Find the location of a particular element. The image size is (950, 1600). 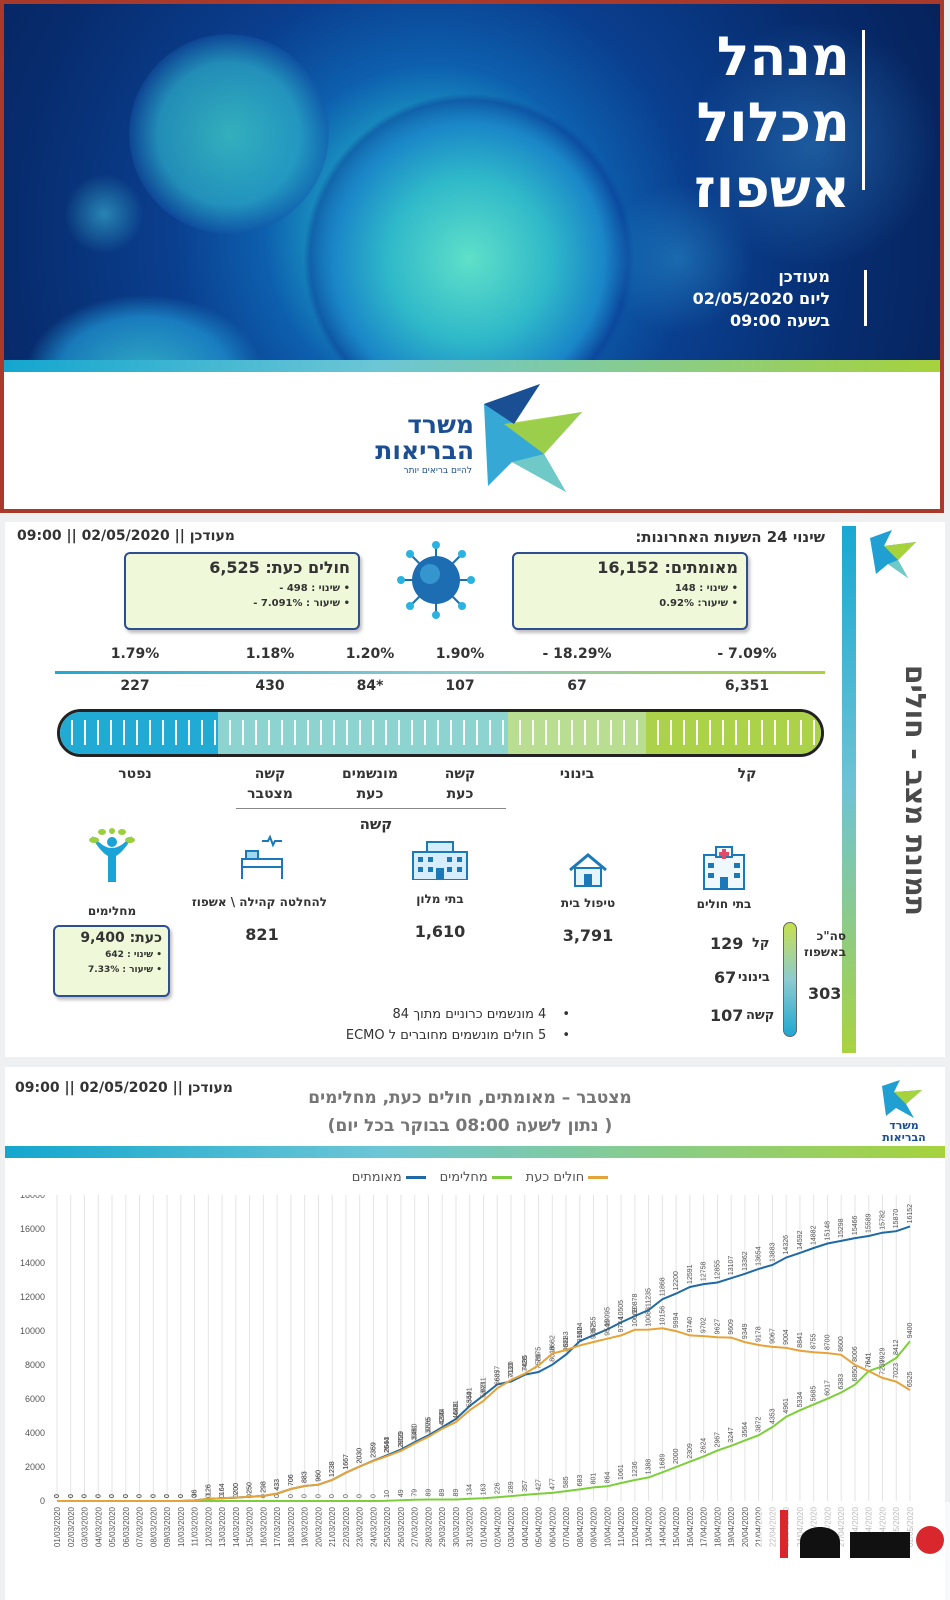

data-label: 15148 is located at coordinates (827, 1231).